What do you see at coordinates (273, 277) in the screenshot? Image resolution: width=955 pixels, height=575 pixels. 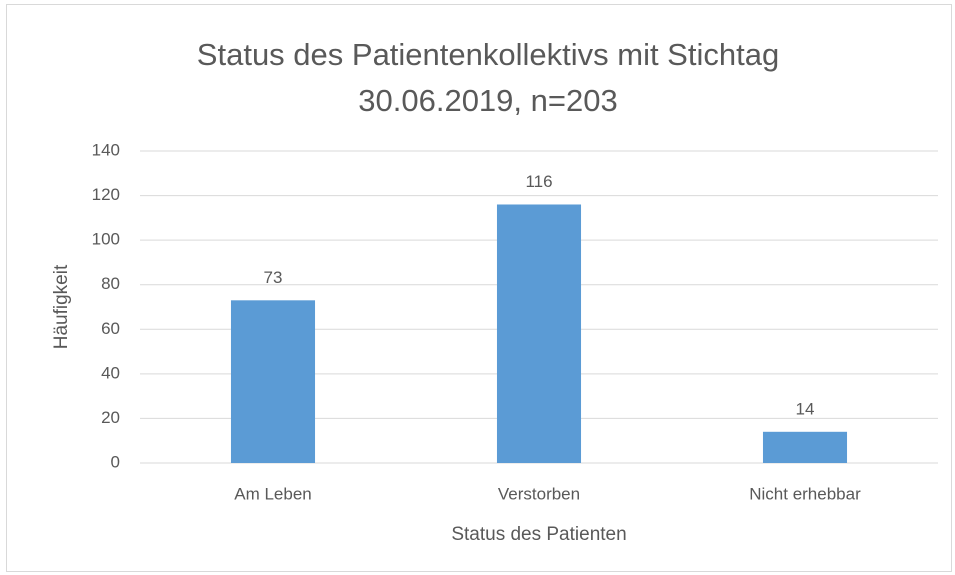 I see `data-label: 73` at bounding box center [273, 277].